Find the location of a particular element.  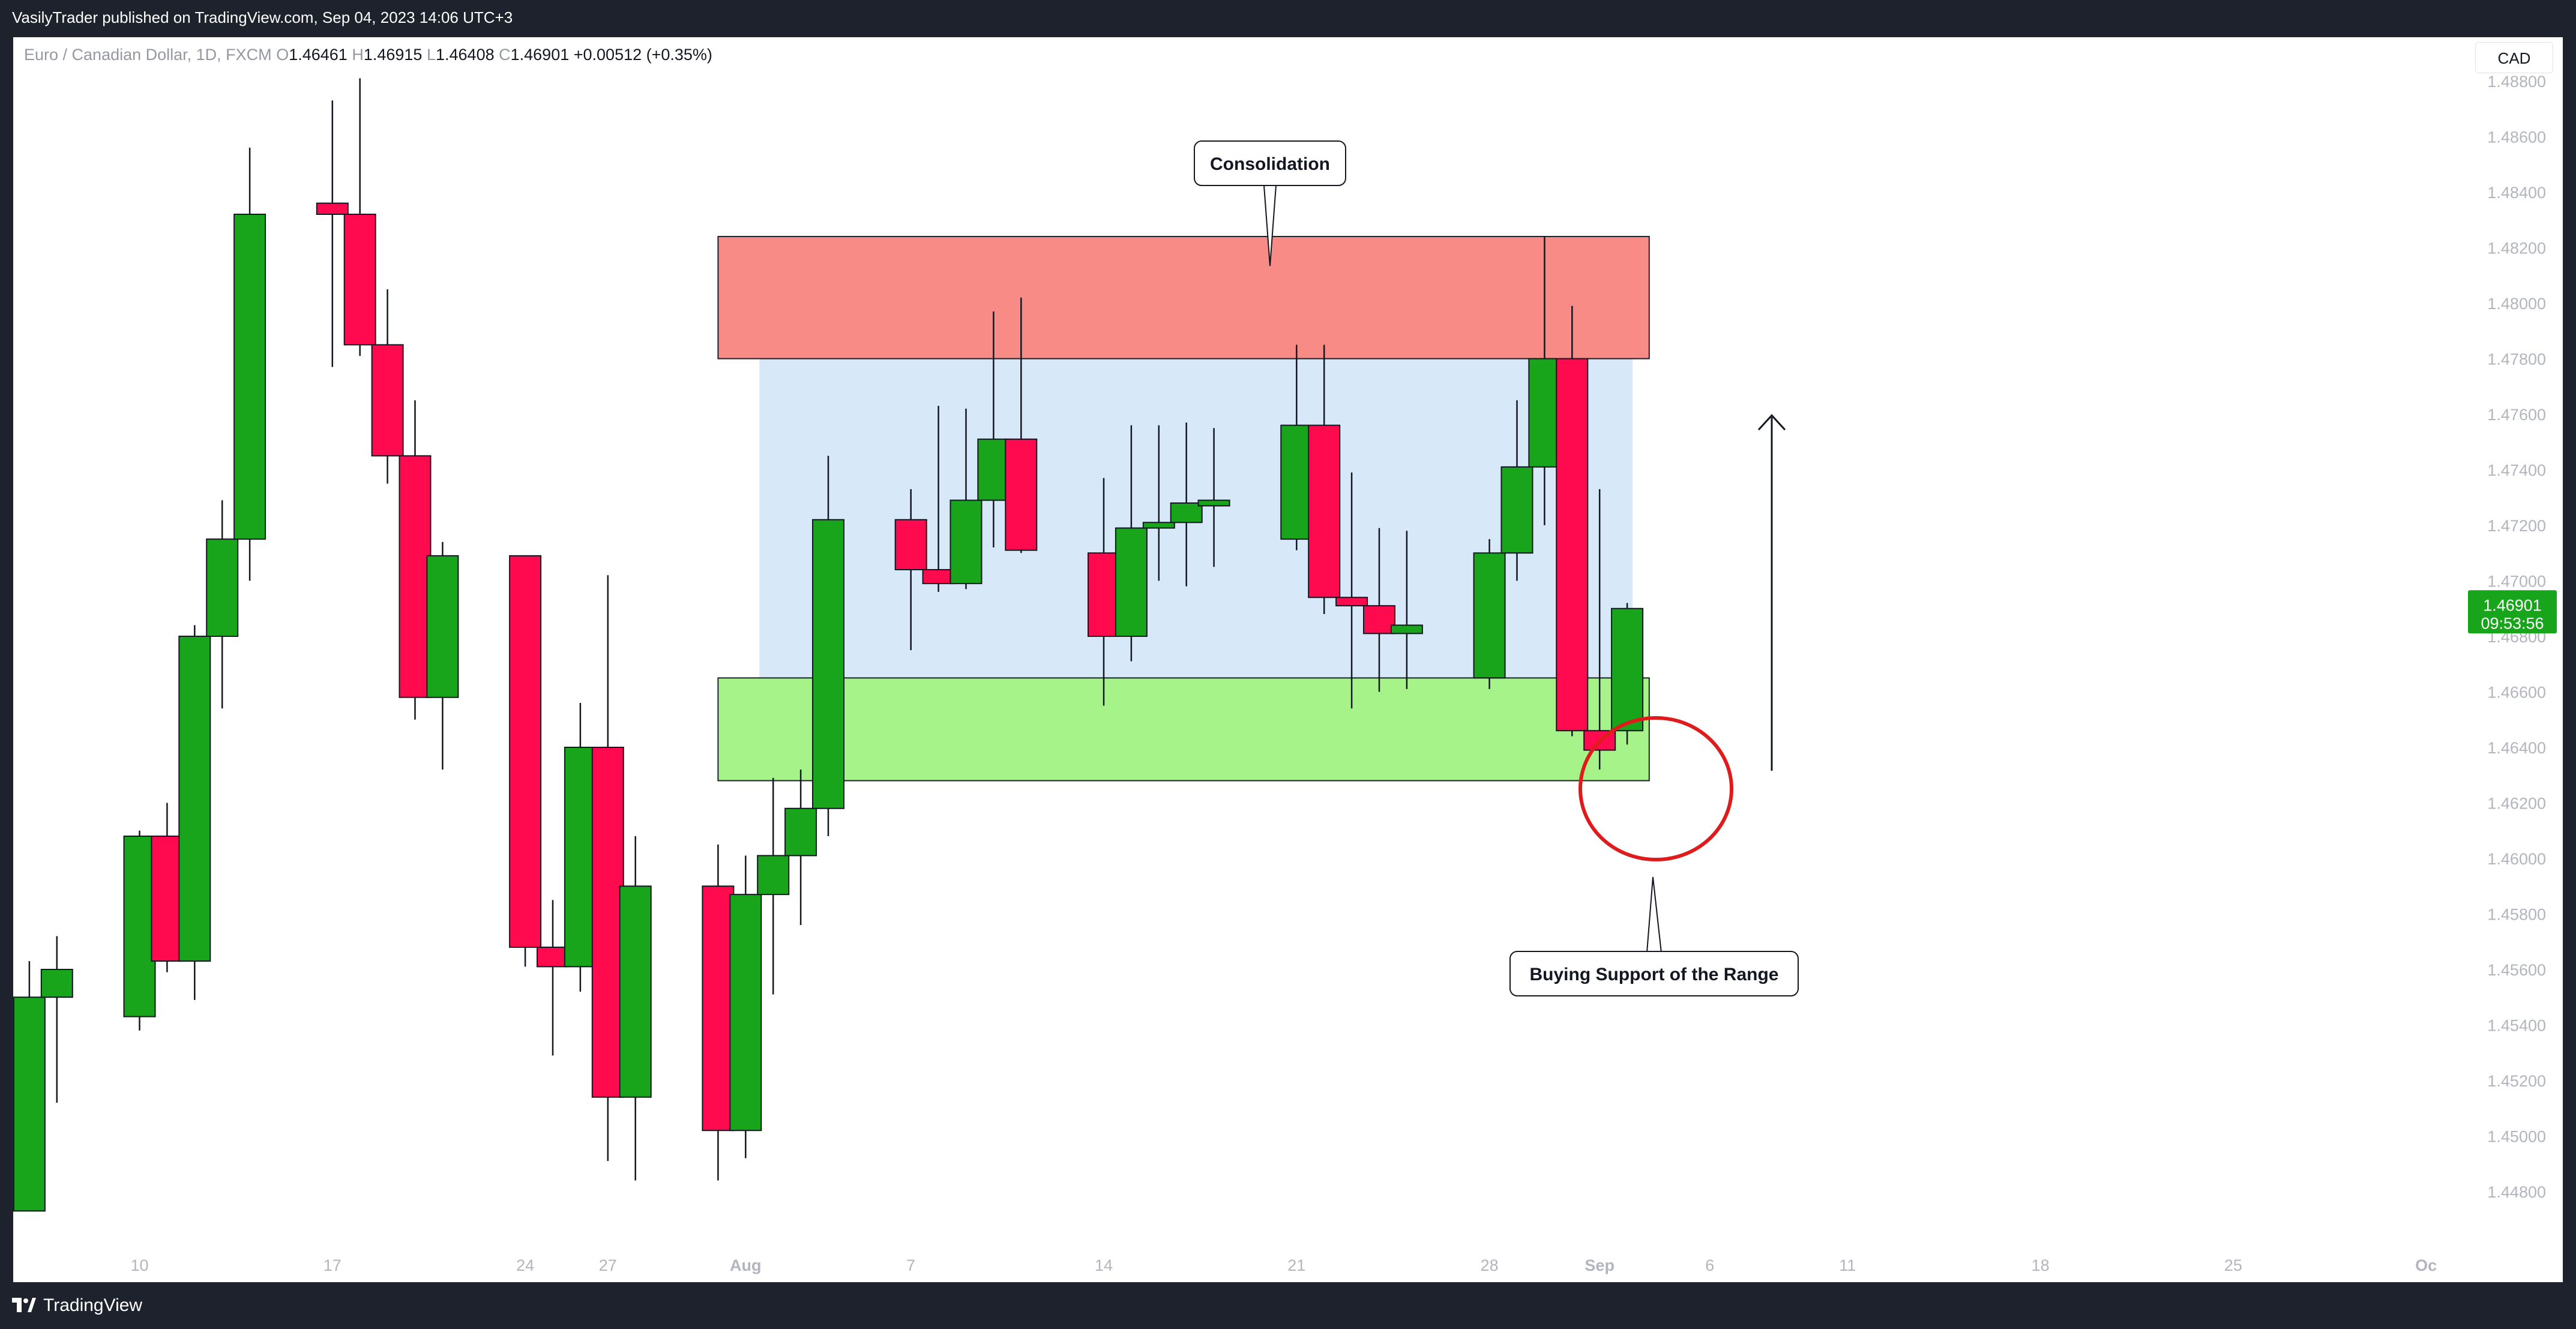

consolidation-pointer is located at coordinates (1270, 226).